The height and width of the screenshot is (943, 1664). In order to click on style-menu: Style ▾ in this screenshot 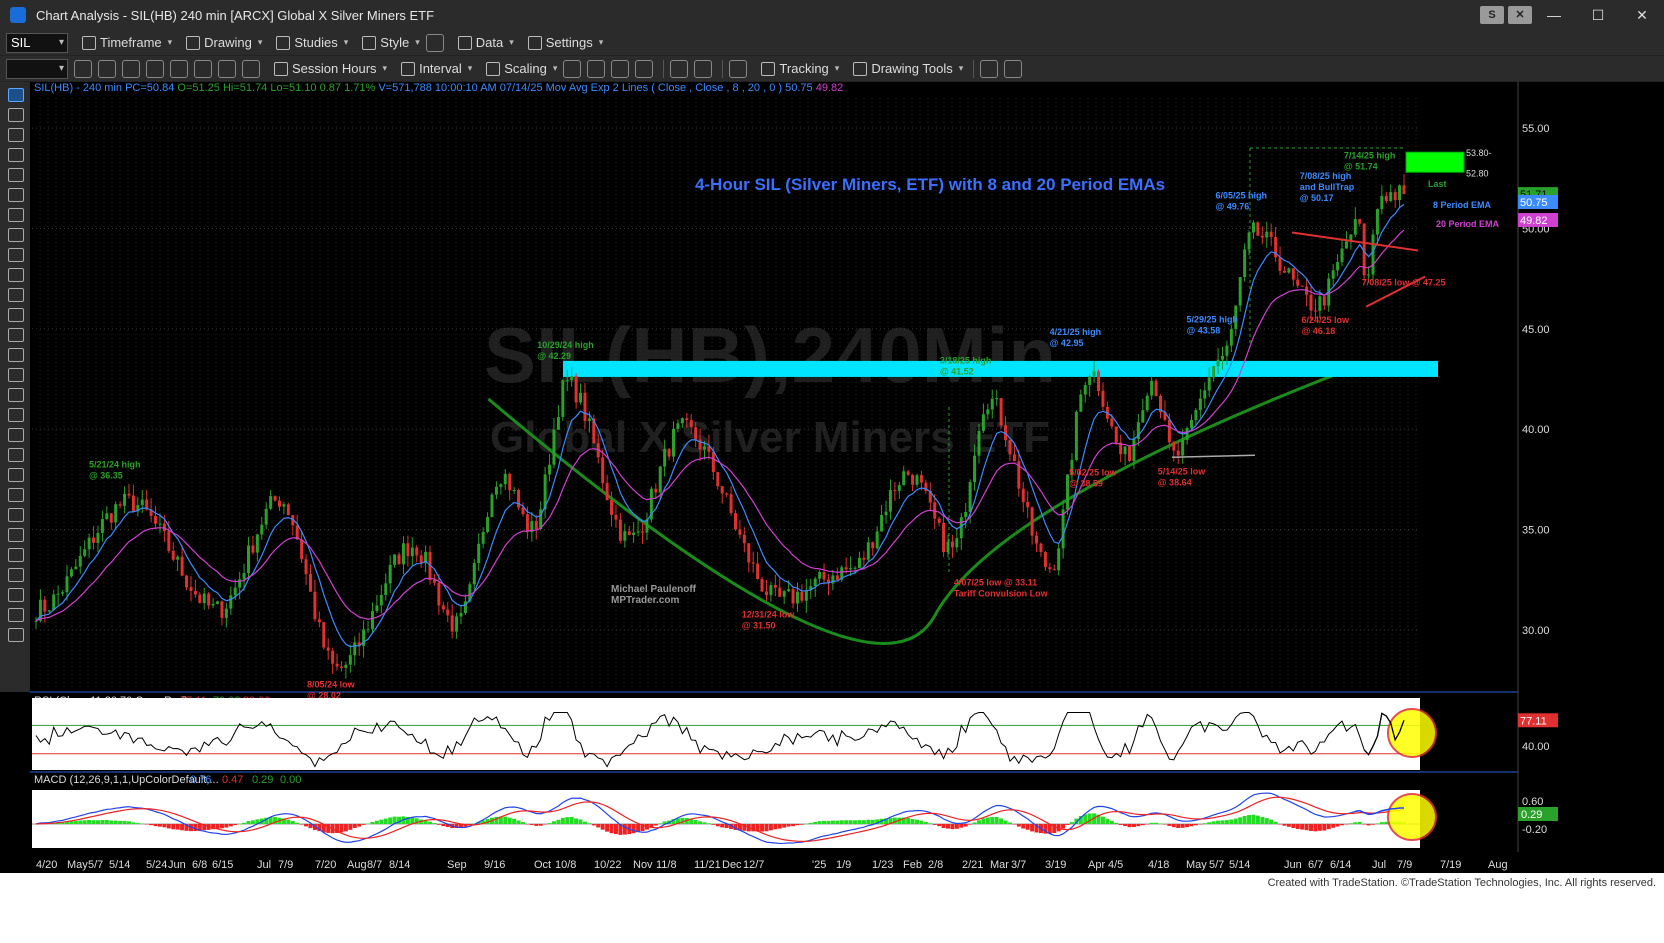, I will do `click(391, 42)`.